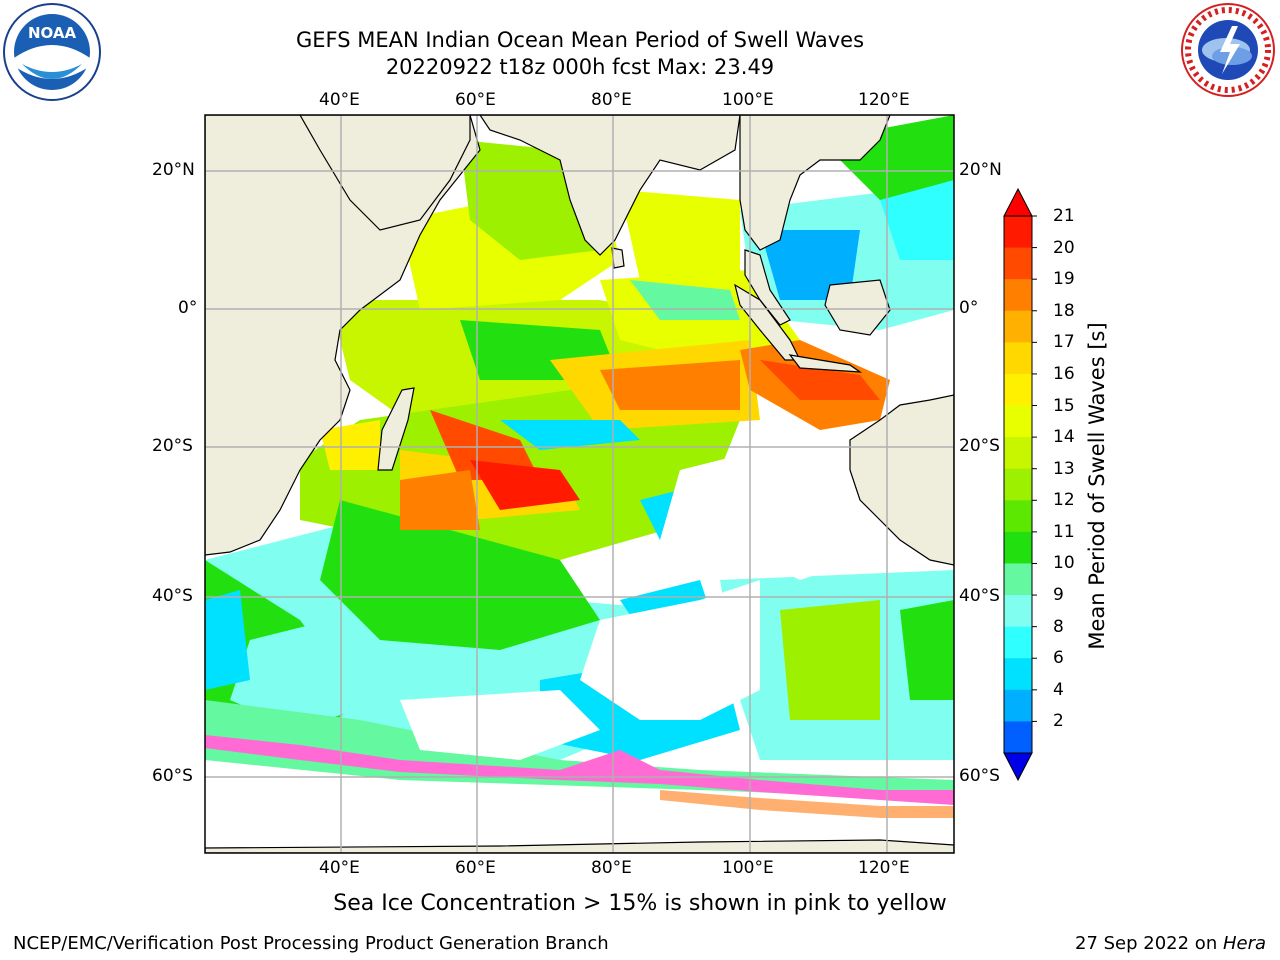 This screenshot has height=960, width=1280. Describe the element at coordinates (825, 363) in the screenshot. I see `java-landmass` at that location.